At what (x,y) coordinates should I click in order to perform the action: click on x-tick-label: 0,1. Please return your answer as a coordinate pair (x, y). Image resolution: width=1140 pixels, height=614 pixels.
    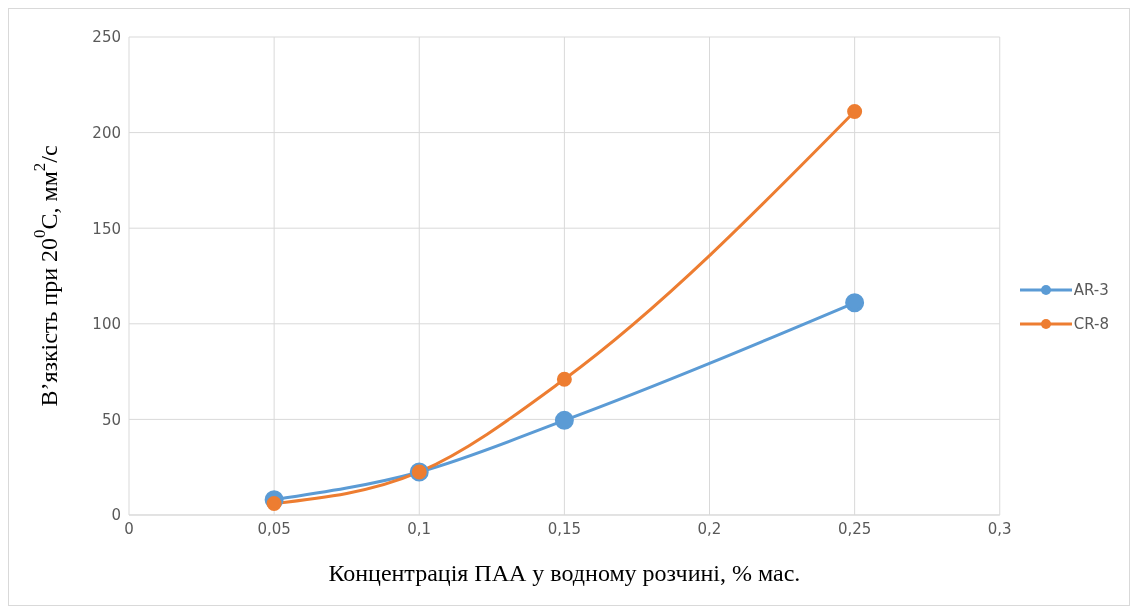
    Looking at the image, I should click on (419, 528).